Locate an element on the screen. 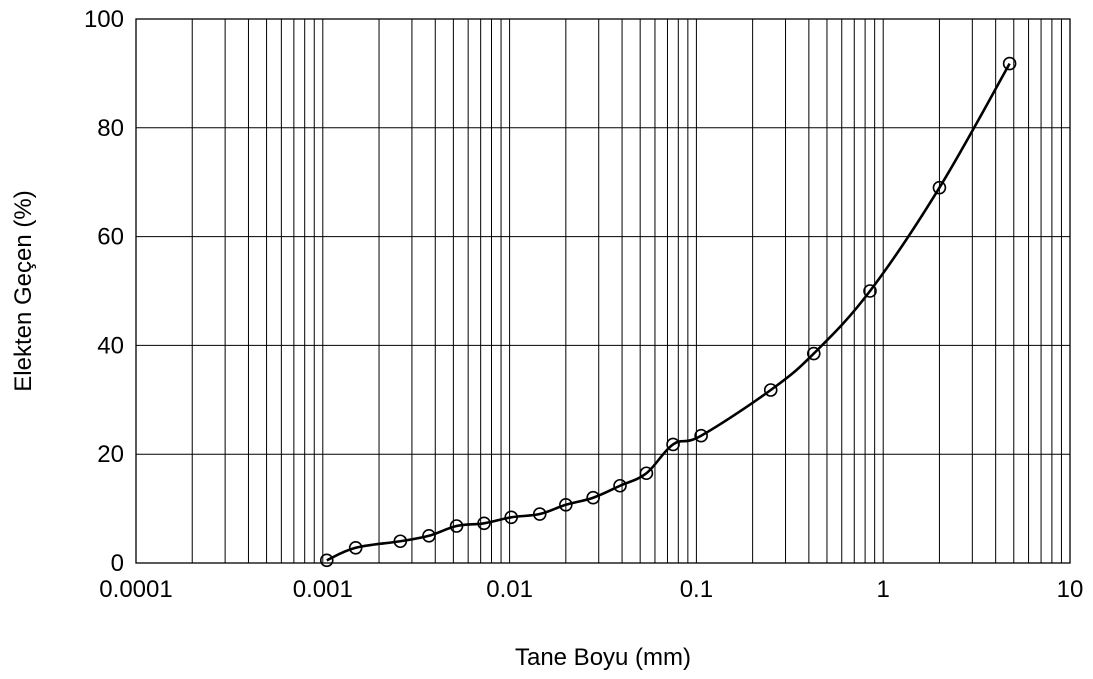 The width and height of the screenshot is (1093, 679). y-axis-title: Elekten Geçen (%) is located at coordinates (23, 290).